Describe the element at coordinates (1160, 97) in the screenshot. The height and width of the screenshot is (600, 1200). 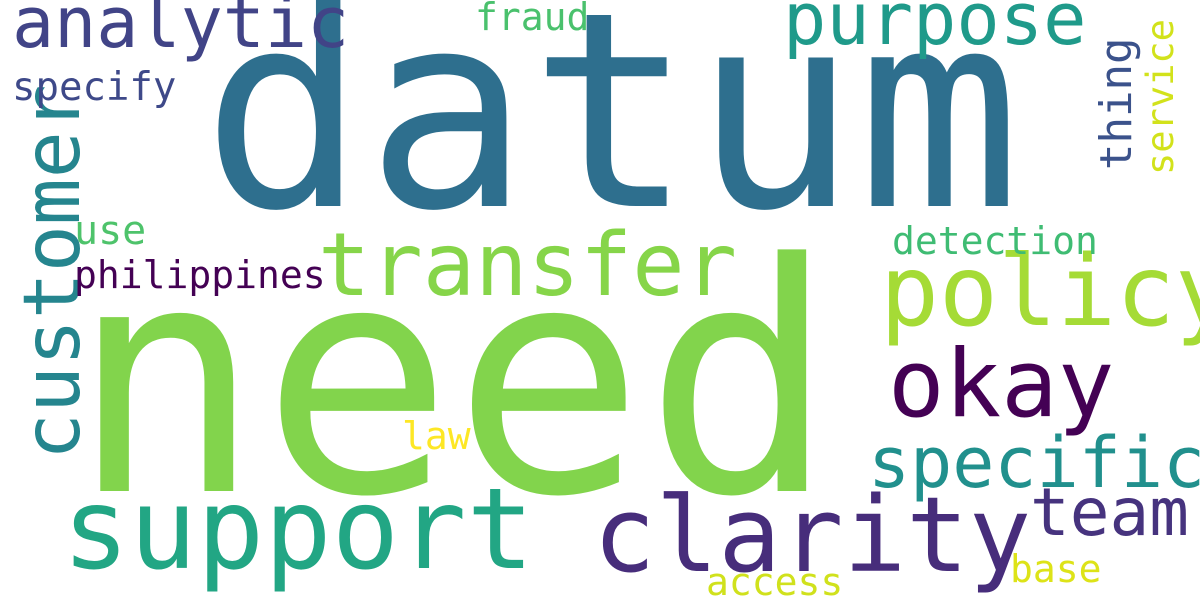
I see `word-service: service` at that location.